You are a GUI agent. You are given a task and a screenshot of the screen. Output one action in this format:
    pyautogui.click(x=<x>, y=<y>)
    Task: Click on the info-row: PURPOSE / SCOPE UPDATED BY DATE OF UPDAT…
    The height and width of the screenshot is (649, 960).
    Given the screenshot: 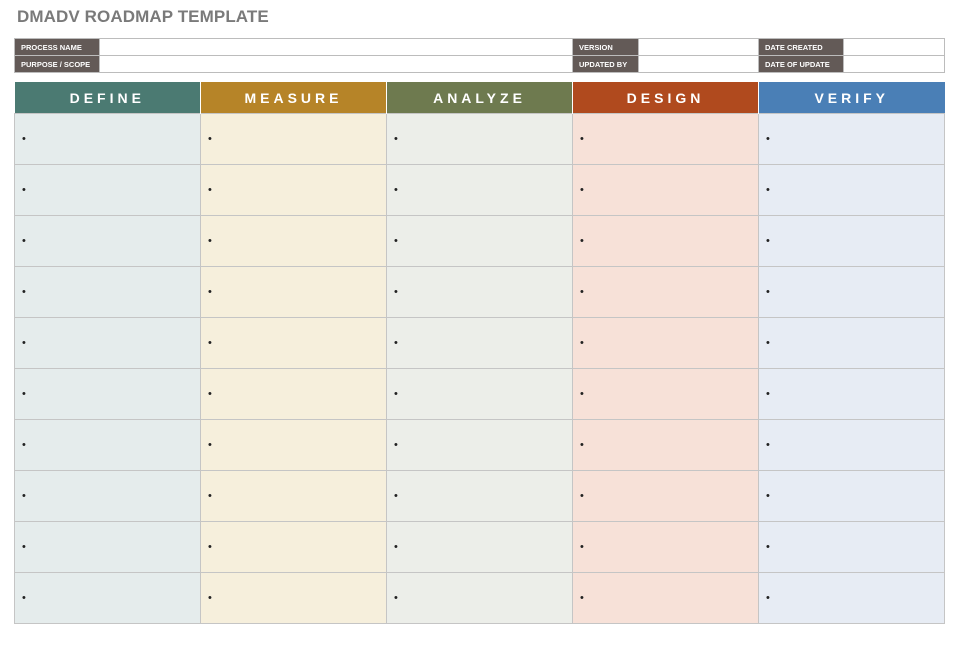 What is the action you would take?
    pyautogui.click(x=479, y=64)
    